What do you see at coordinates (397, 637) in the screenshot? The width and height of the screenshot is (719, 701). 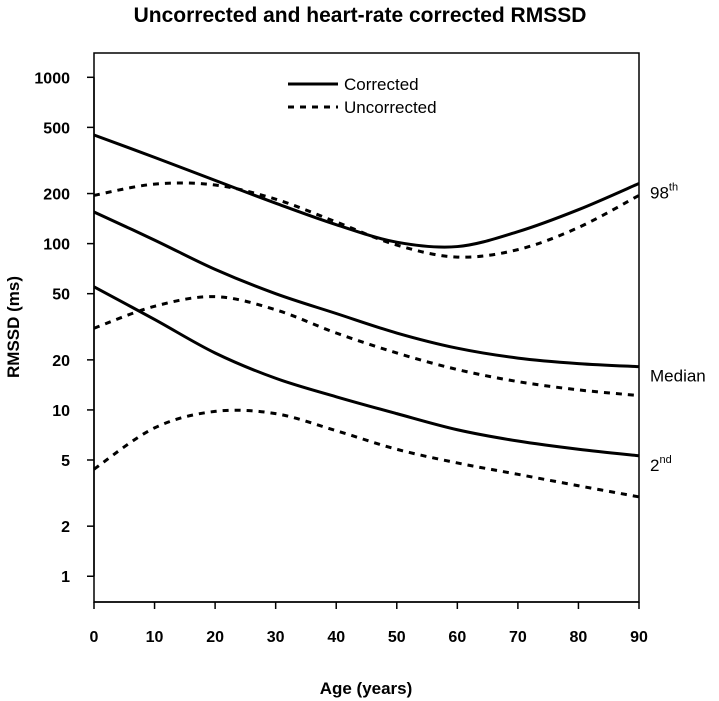 I see `x-tick-label: 50` at bounding box center [397, 637].